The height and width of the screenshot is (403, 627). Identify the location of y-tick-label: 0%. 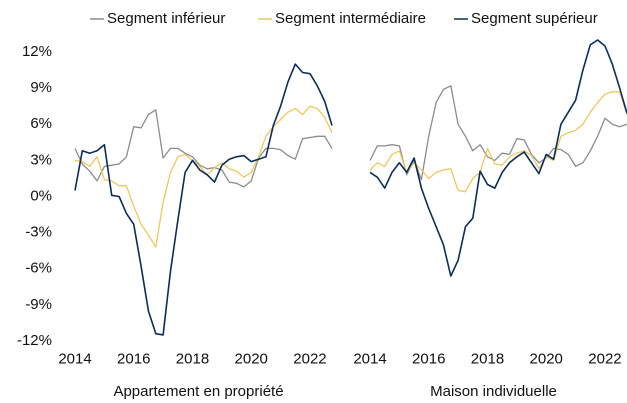
(41, 195).